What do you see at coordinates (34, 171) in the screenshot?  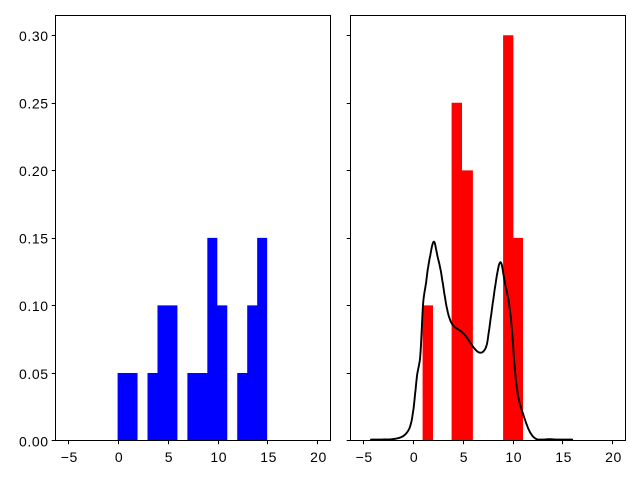 I see `svg-text: 0.20` at bounding box center [34, 171].